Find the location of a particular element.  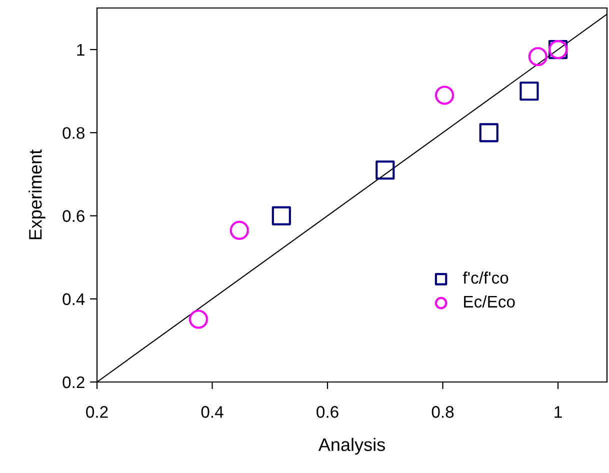

x-tick-label: 0.4 is located at coordinates (212, 412).